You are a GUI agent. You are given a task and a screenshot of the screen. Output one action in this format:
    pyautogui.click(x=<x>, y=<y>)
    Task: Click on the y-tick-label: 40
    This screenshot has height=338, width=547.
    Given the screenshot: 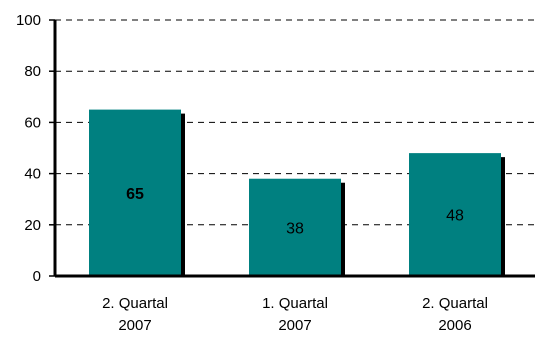 What is the action you would take?
    pyautogui.click(x=32, y=174)
    